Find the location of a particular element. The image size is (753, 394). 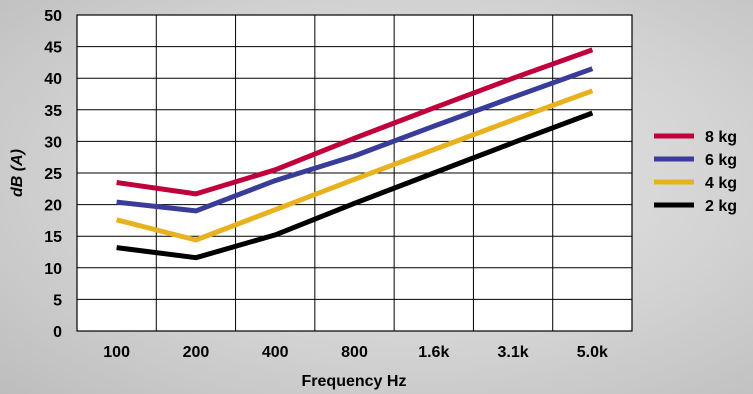

y-tick-label: 50 is located at coordinates (53, 16).